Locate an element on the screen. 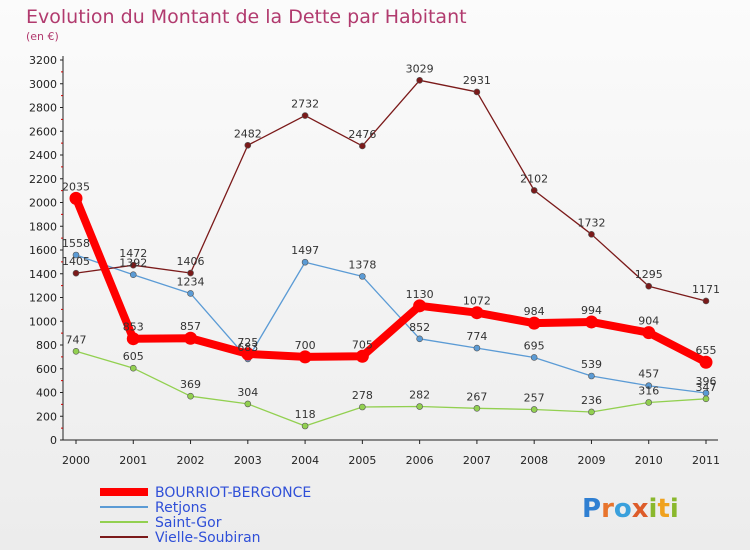  data-label: 774 is located at coordinates (476, 336).